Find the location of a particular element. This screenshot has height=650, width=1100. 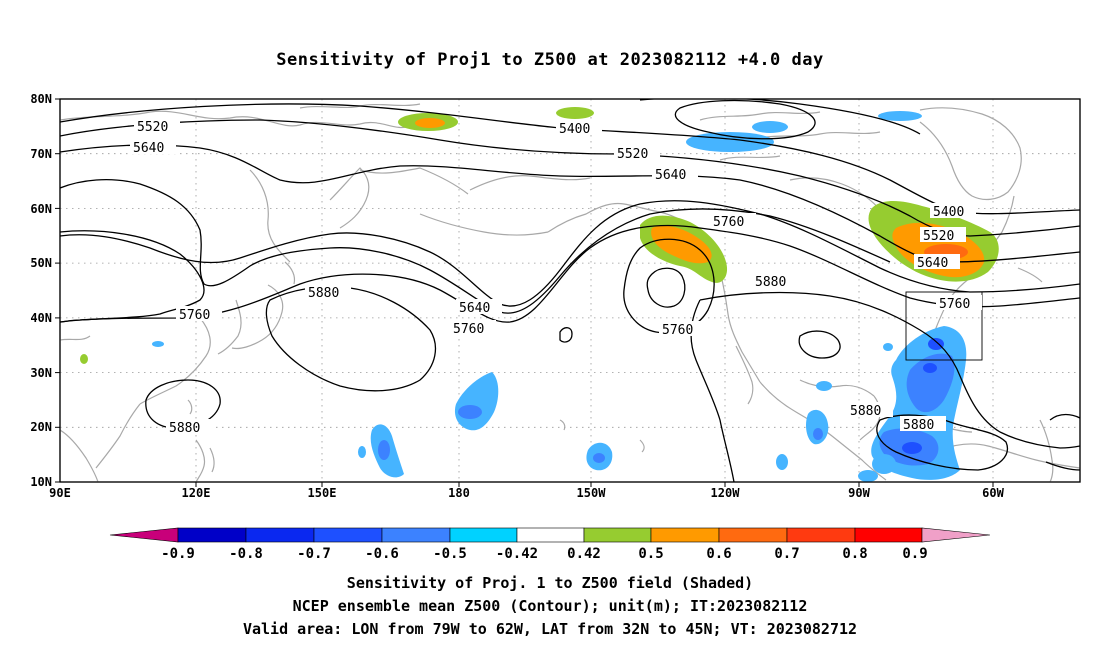

lon-label: 180 is located at coordinates (459, 493).